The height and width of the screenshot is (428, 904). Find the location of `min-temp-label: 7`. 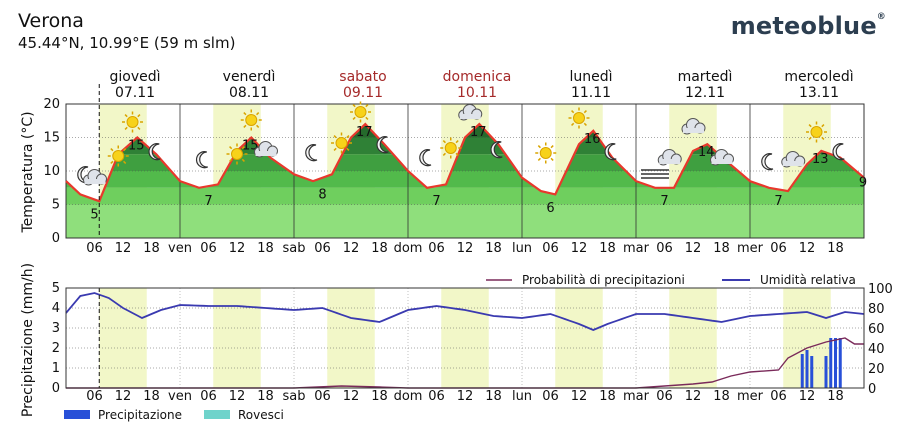

min-temp-label: 7 is located at coordinates (778, 201).